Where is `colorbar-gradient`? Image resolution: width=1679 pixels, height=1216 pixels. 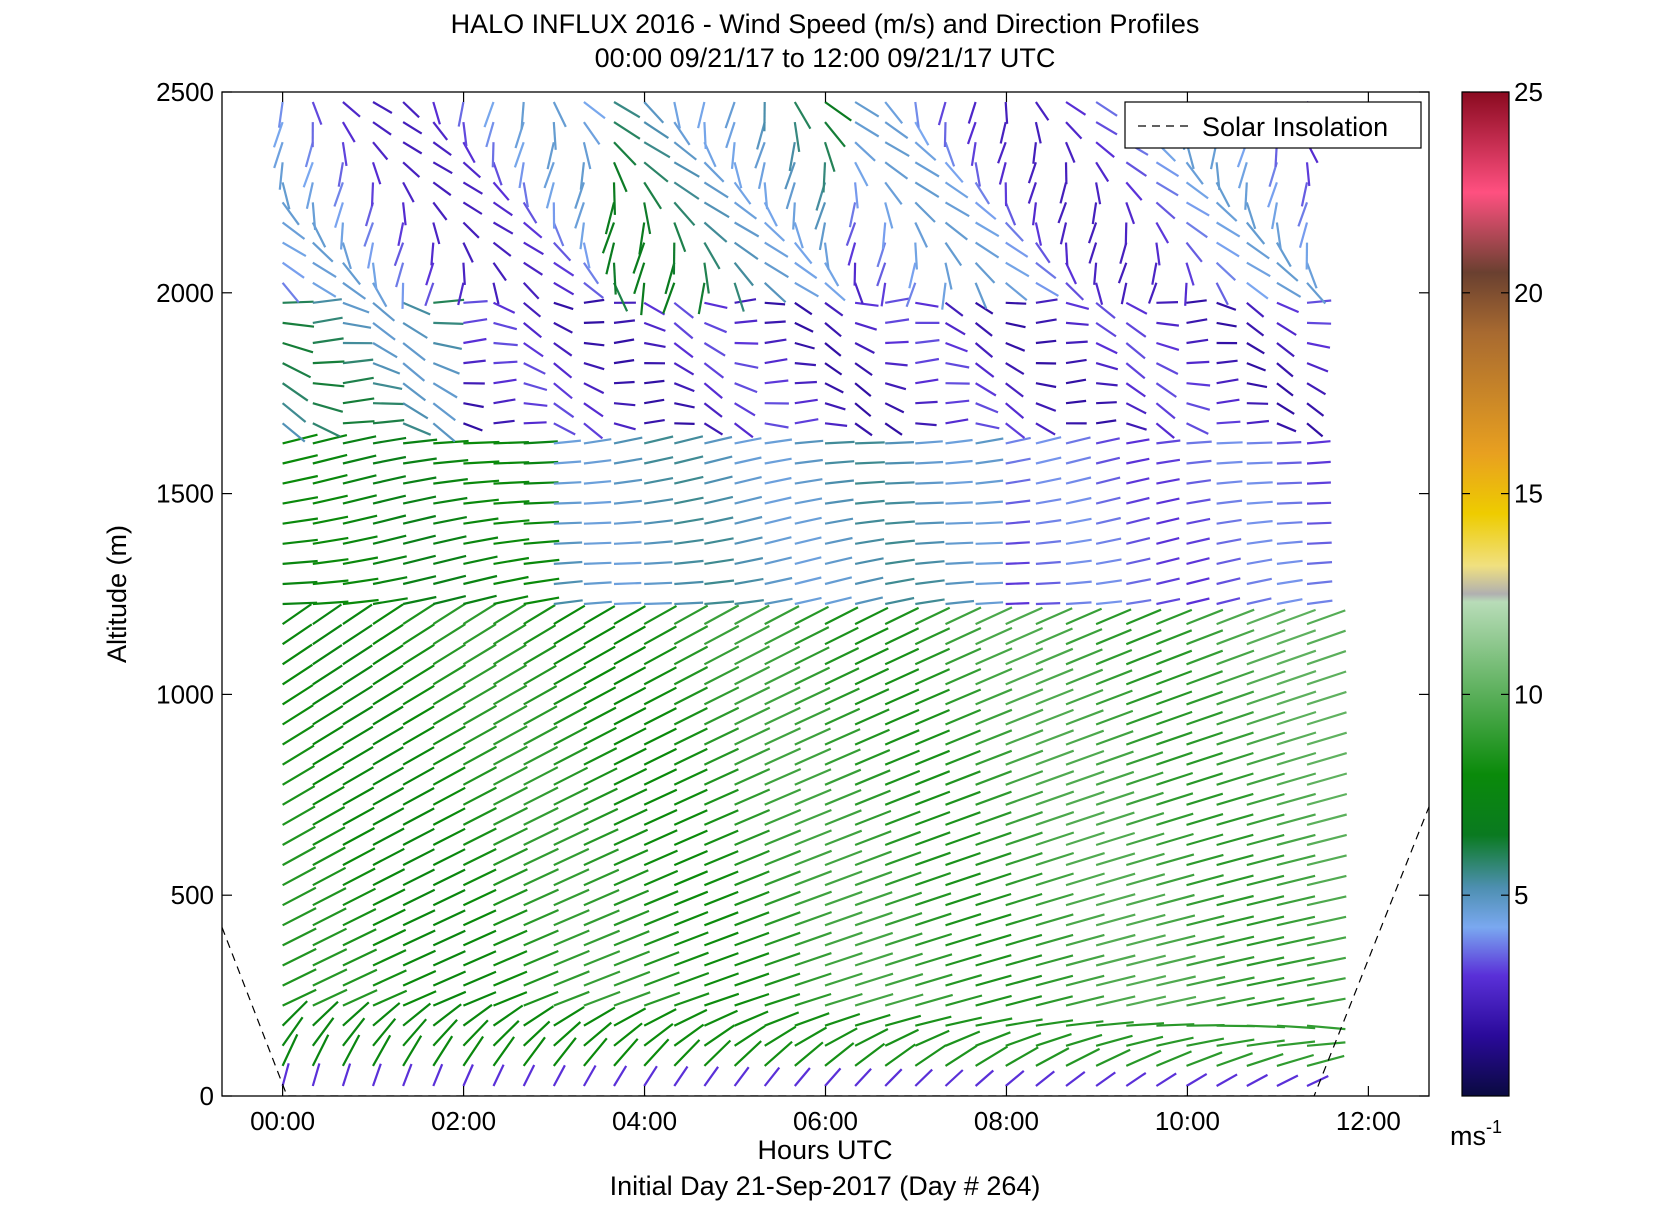 colorbar-gradient is located at coordinates (1485, 594).